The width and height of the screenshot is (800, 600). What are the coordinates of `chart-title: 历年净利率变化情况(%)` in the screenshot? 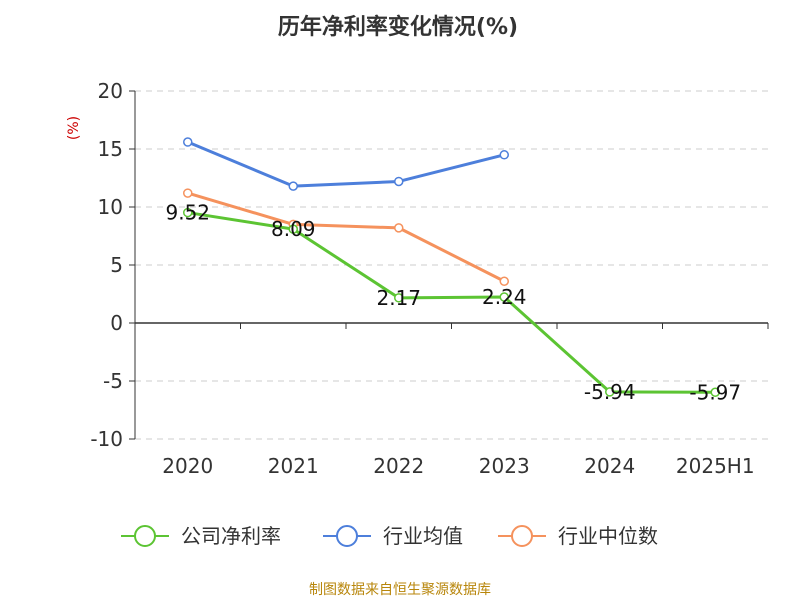 It's located at (398, 27).